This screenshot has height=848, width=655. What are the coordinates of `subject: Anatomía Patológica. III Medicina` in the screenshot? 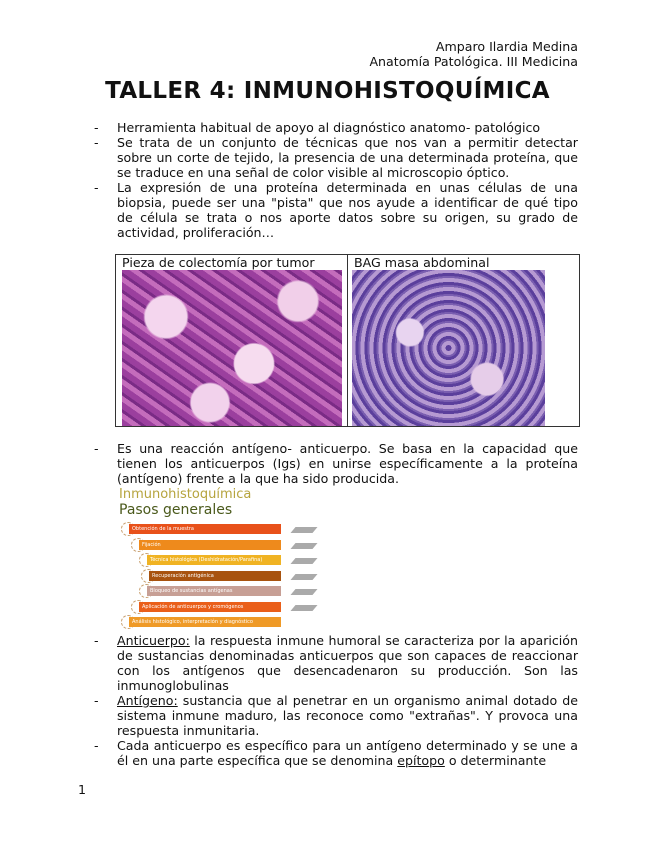 It's located at (473, 61).